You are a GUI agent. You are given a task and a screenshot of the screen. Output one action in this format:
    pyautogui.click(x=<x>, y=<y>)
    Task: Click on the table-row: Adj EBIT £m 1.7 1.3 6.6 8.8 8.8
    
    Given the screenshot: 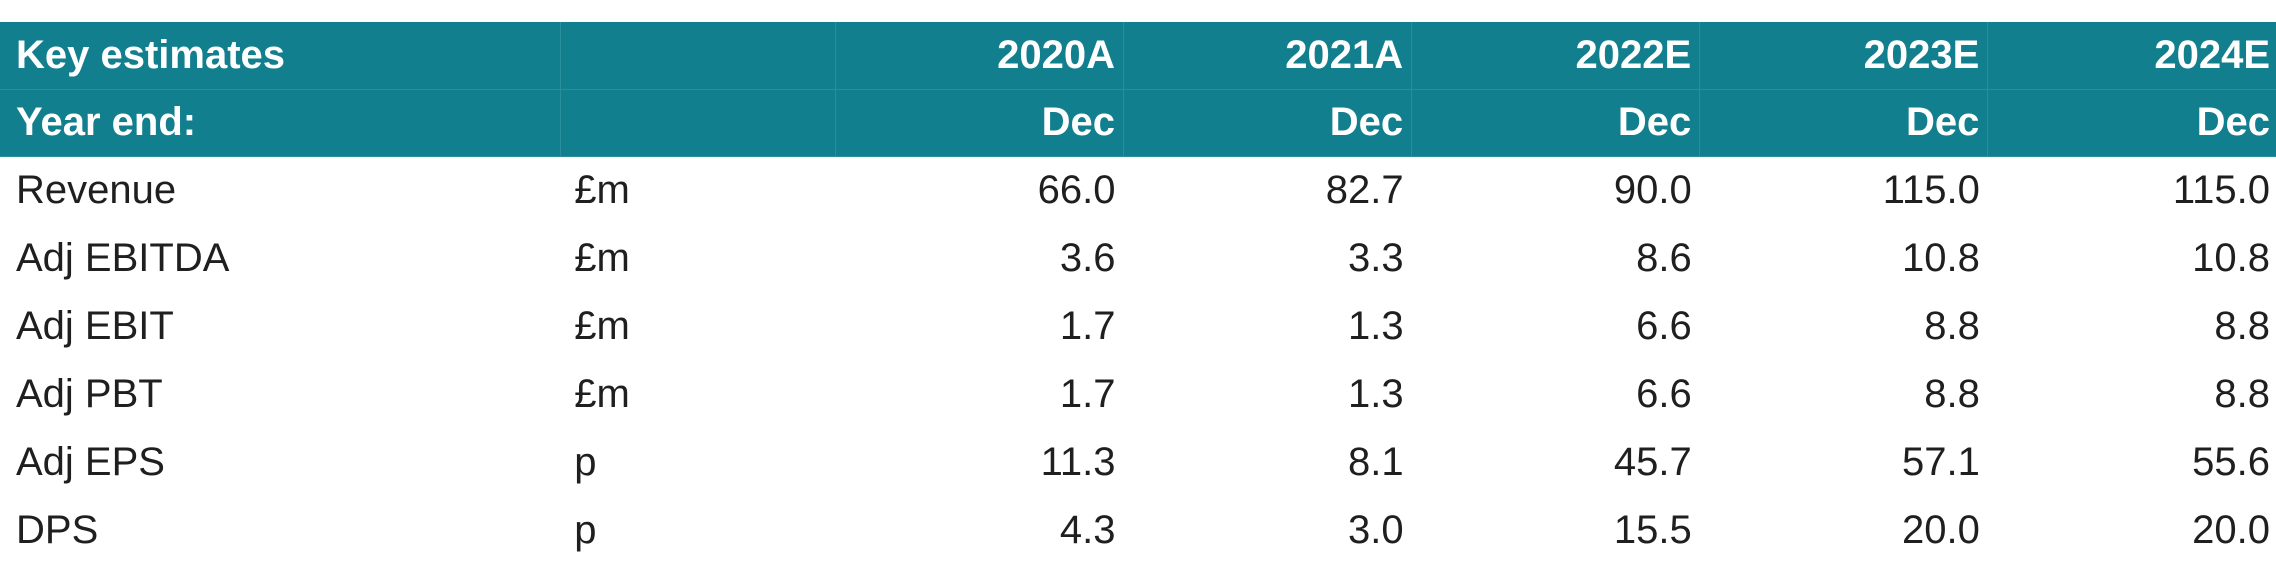 What is the action you would take?
    pyautogui.click(x=1138, y=326)
    